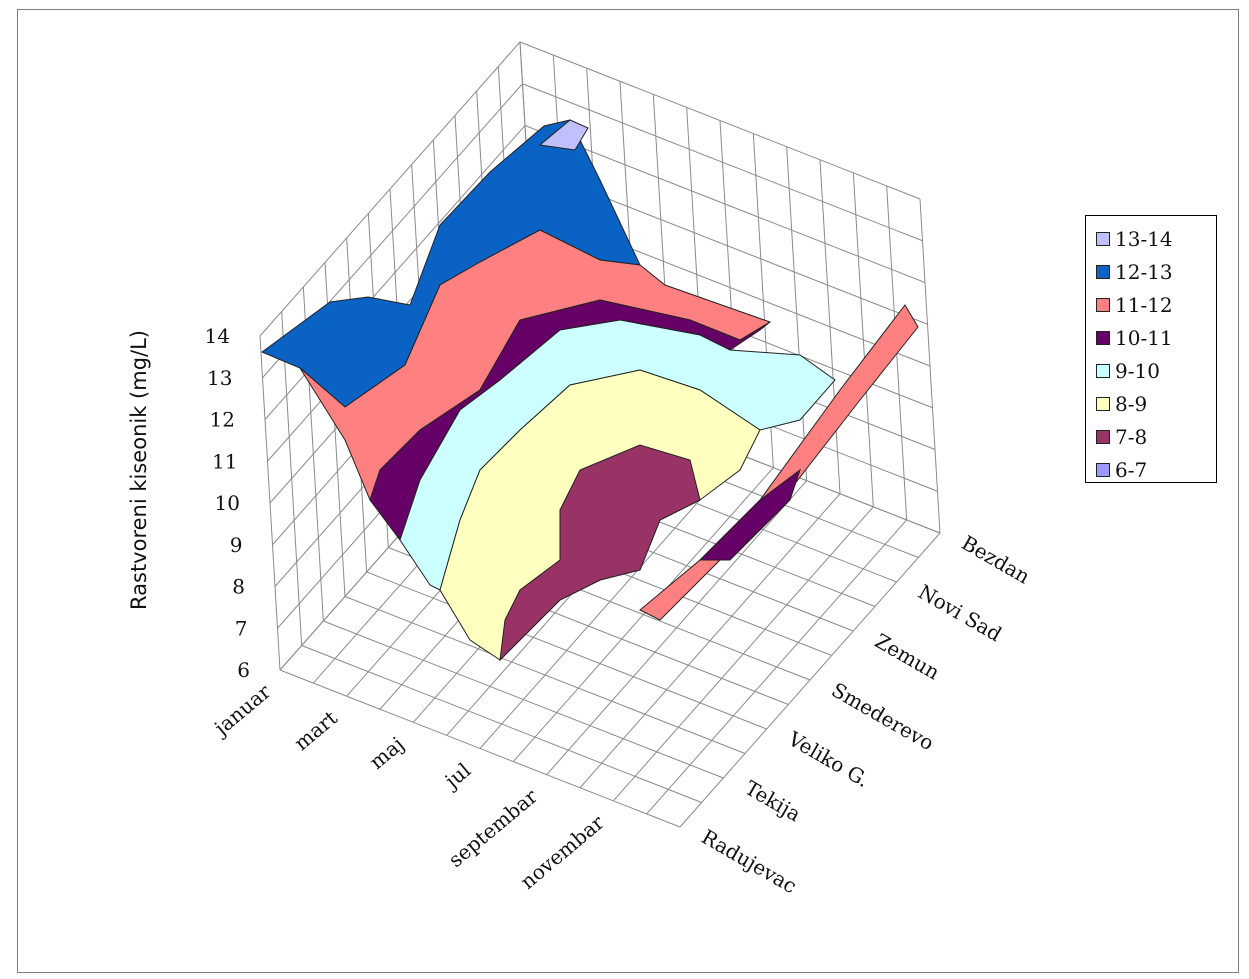 The image size is (1249, 979). Describe the element at coordinates (387, 753) in the screenshot. I see `month-tick-label: maj` at that location.